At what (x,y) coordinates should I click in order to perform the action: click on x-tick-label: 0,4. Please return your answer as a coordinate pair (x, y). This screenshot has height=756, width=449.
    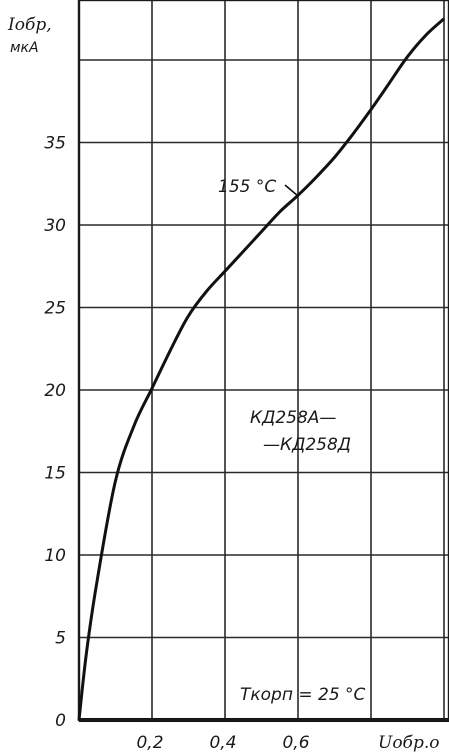
    Looking at the image, I should click on (222, 743).